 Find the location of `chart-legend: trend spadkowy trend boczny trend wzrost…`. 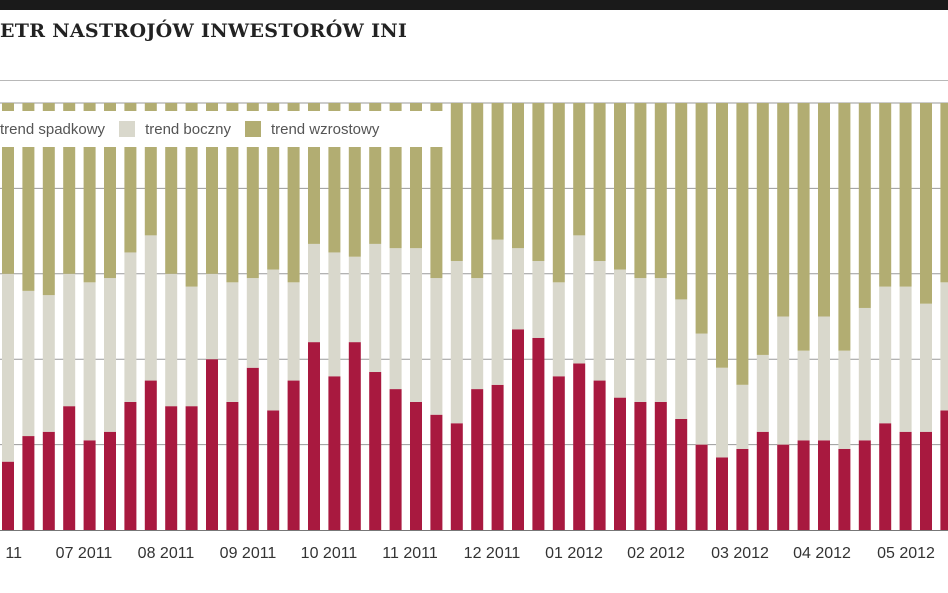

chart-legend: trend spadkowy trend boczny trend wzrost… is located at coordinates (223, 129).